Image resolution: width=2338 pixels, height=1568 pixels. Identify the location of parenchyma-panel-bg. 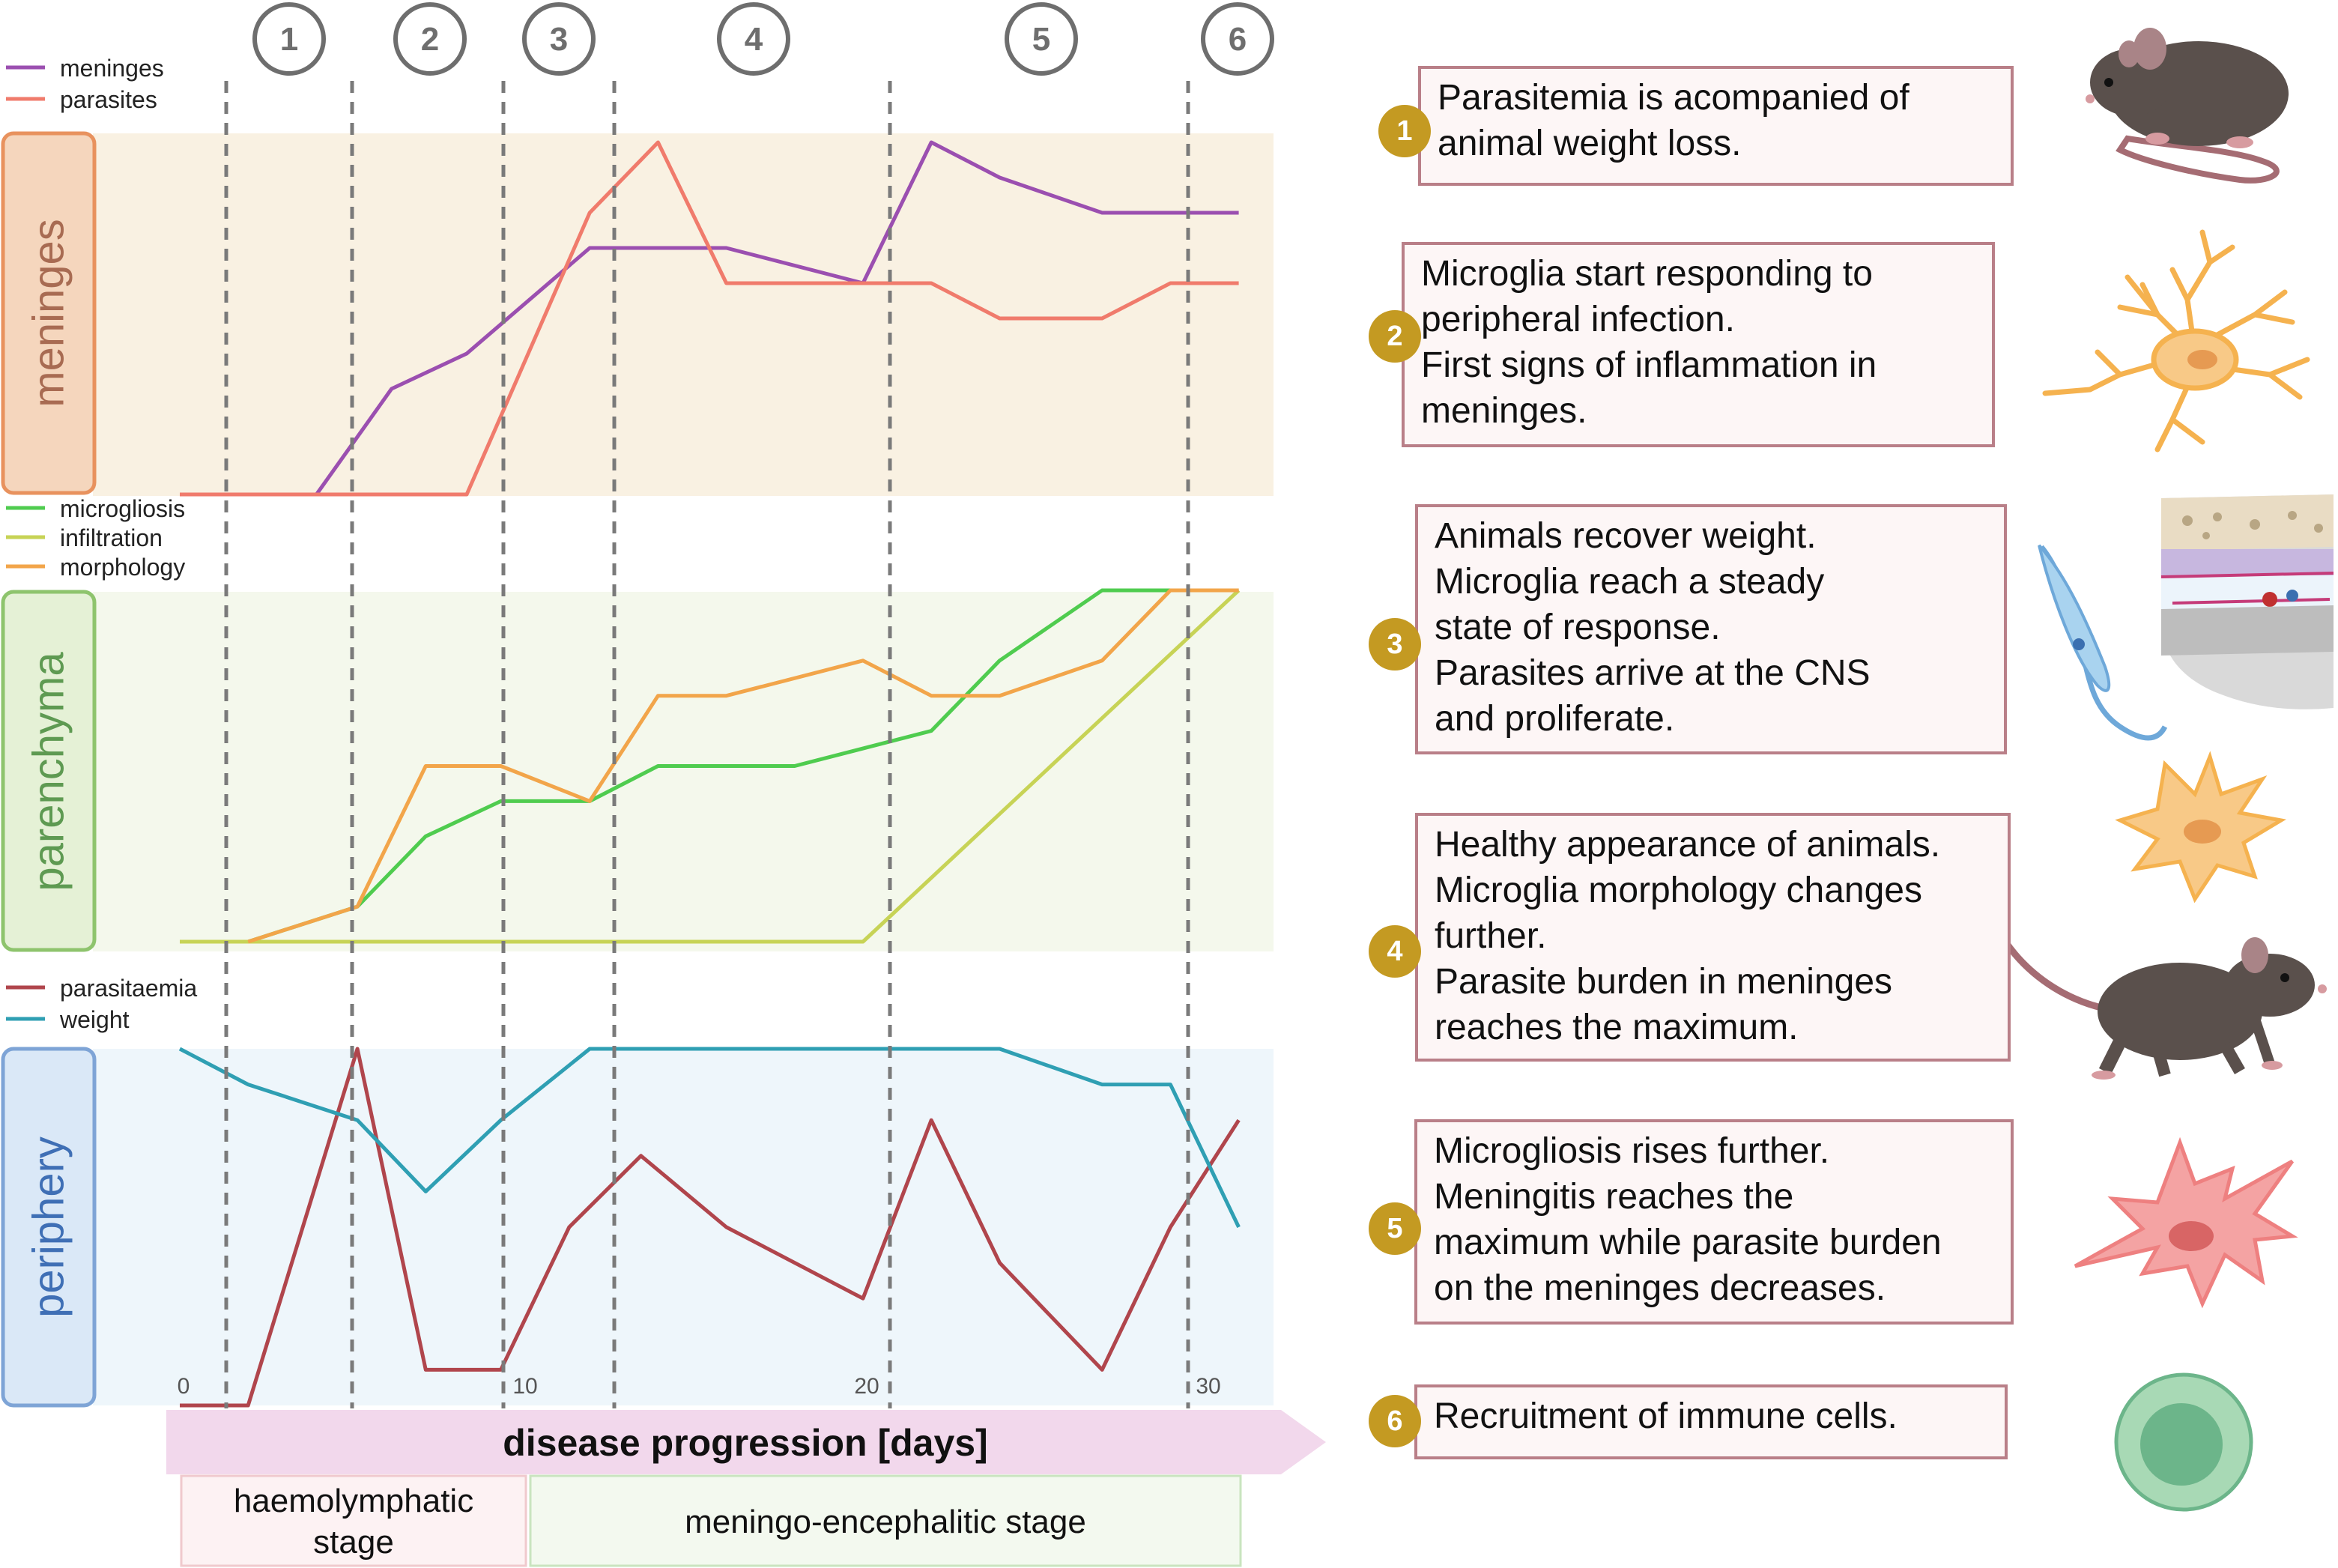
(683, 771).